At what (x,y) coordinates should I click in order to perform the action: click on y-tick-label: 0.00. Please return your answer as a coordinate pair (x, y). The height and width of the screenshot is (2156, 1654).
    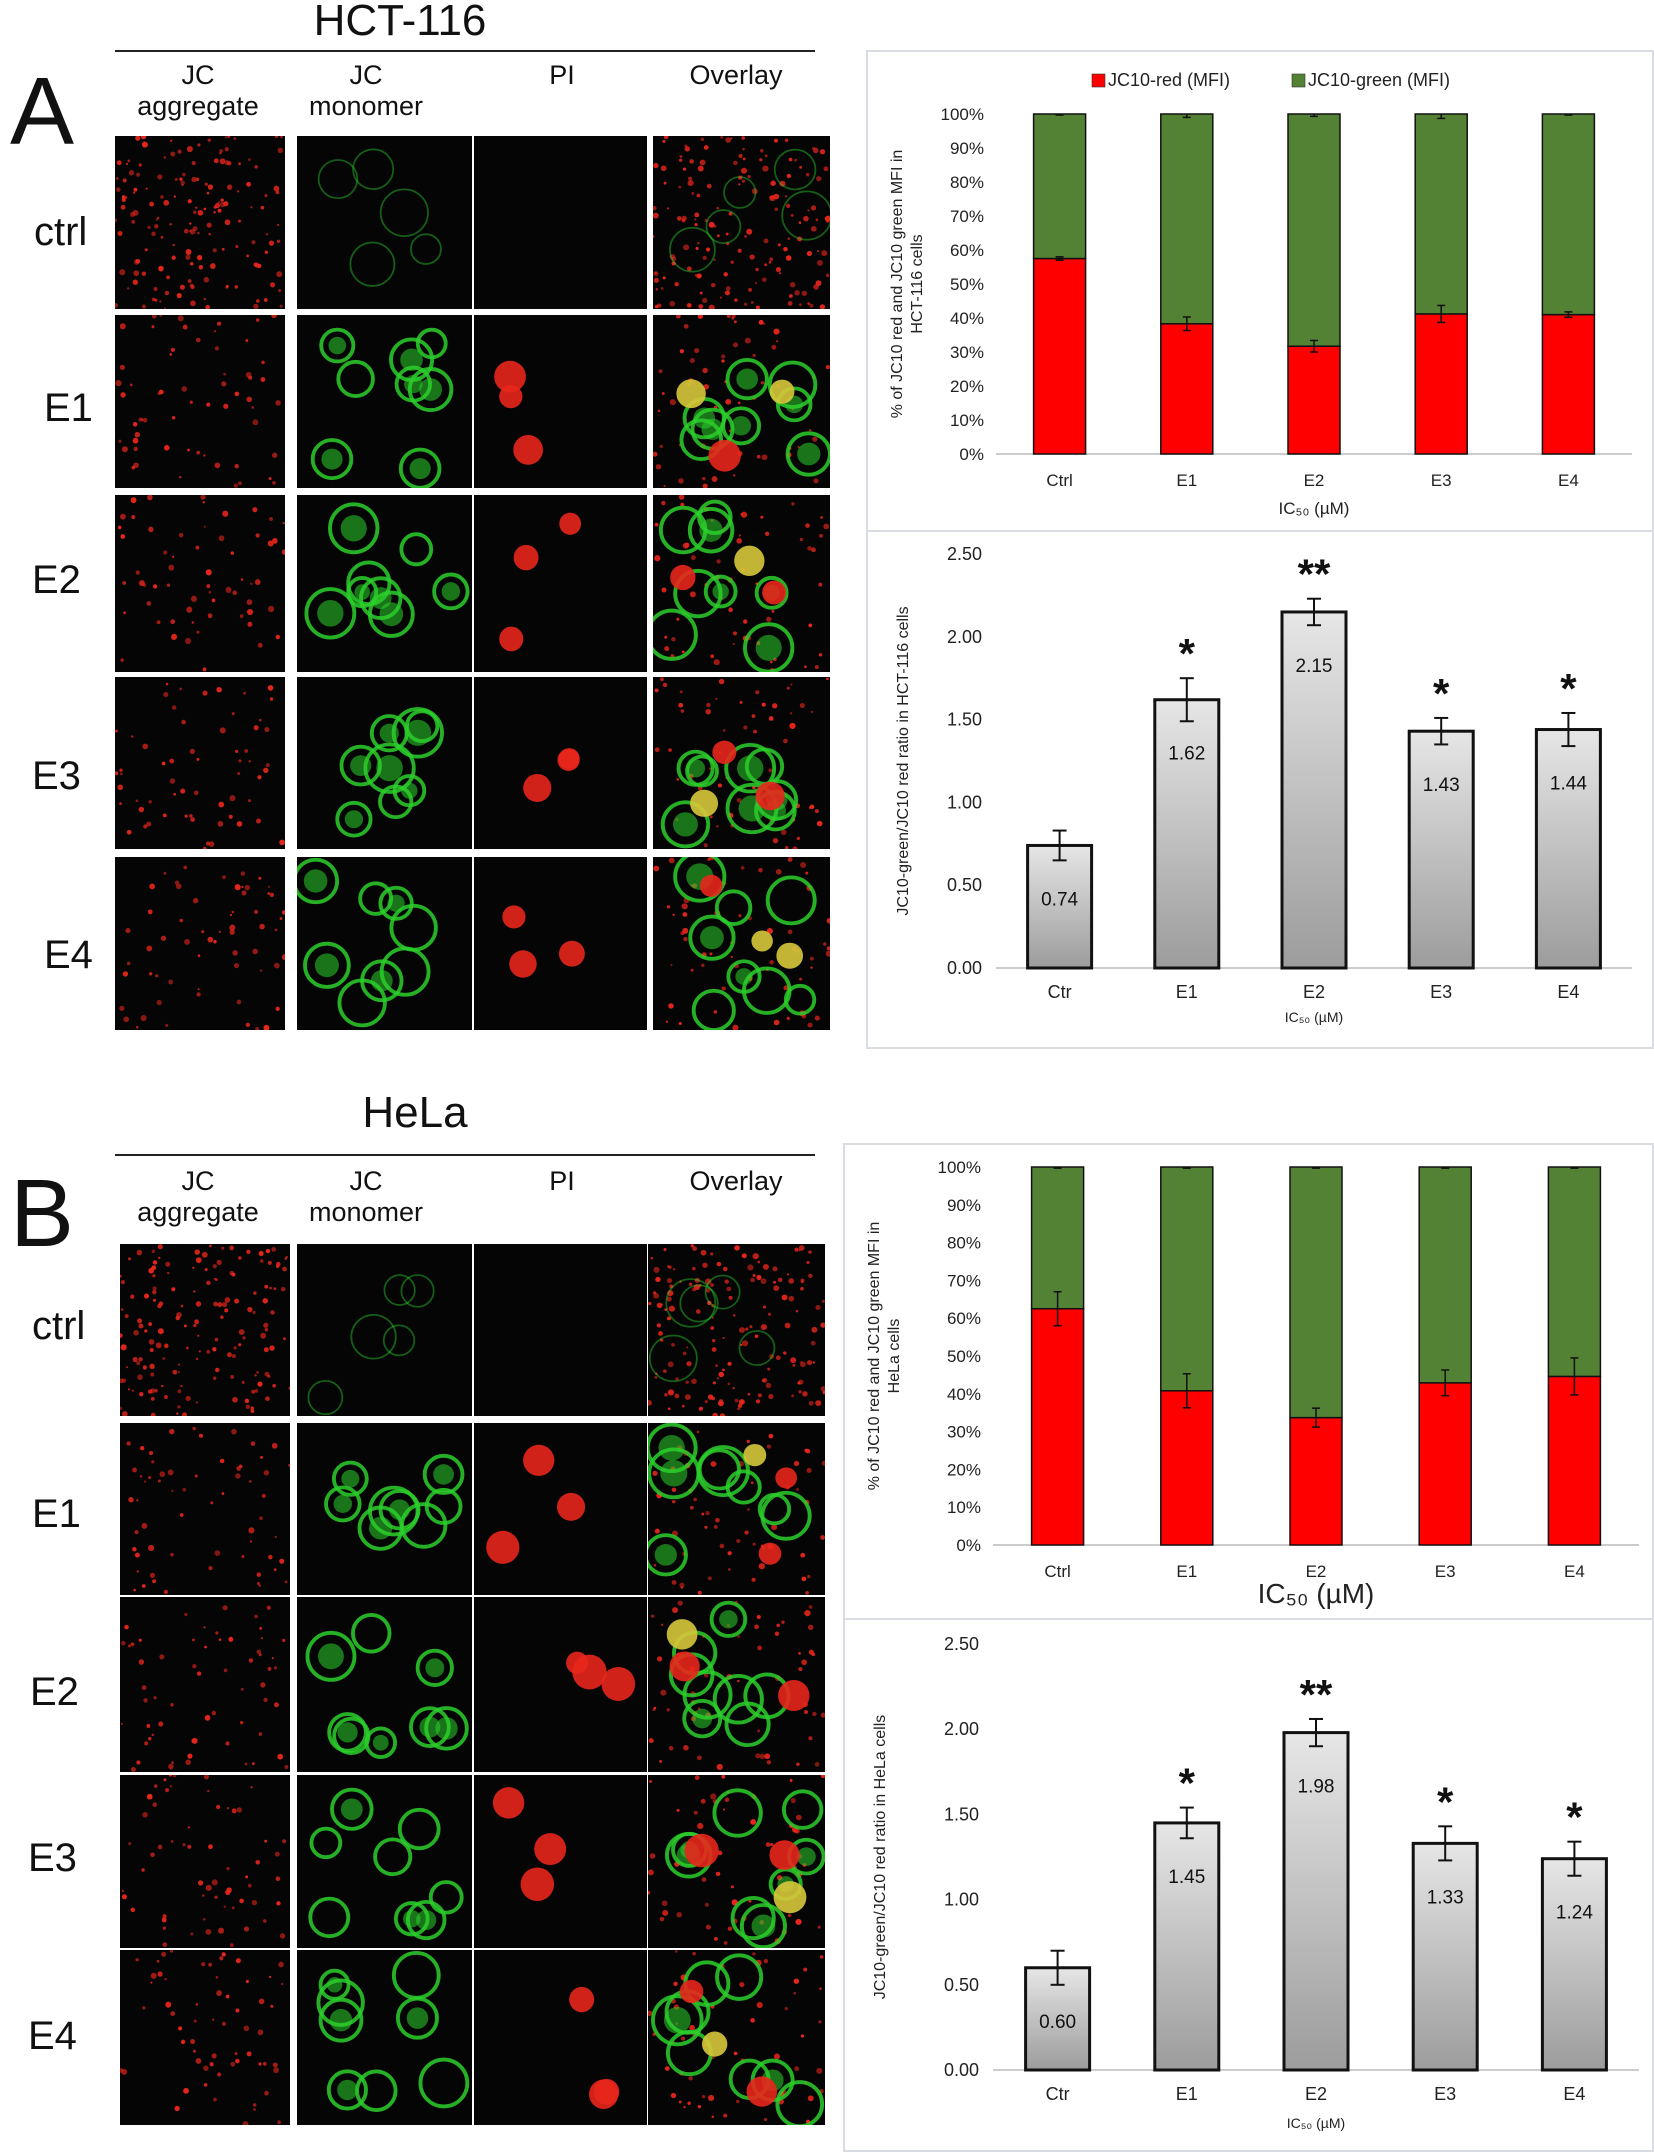
    Looking at the image, I should click on (961, 2070).